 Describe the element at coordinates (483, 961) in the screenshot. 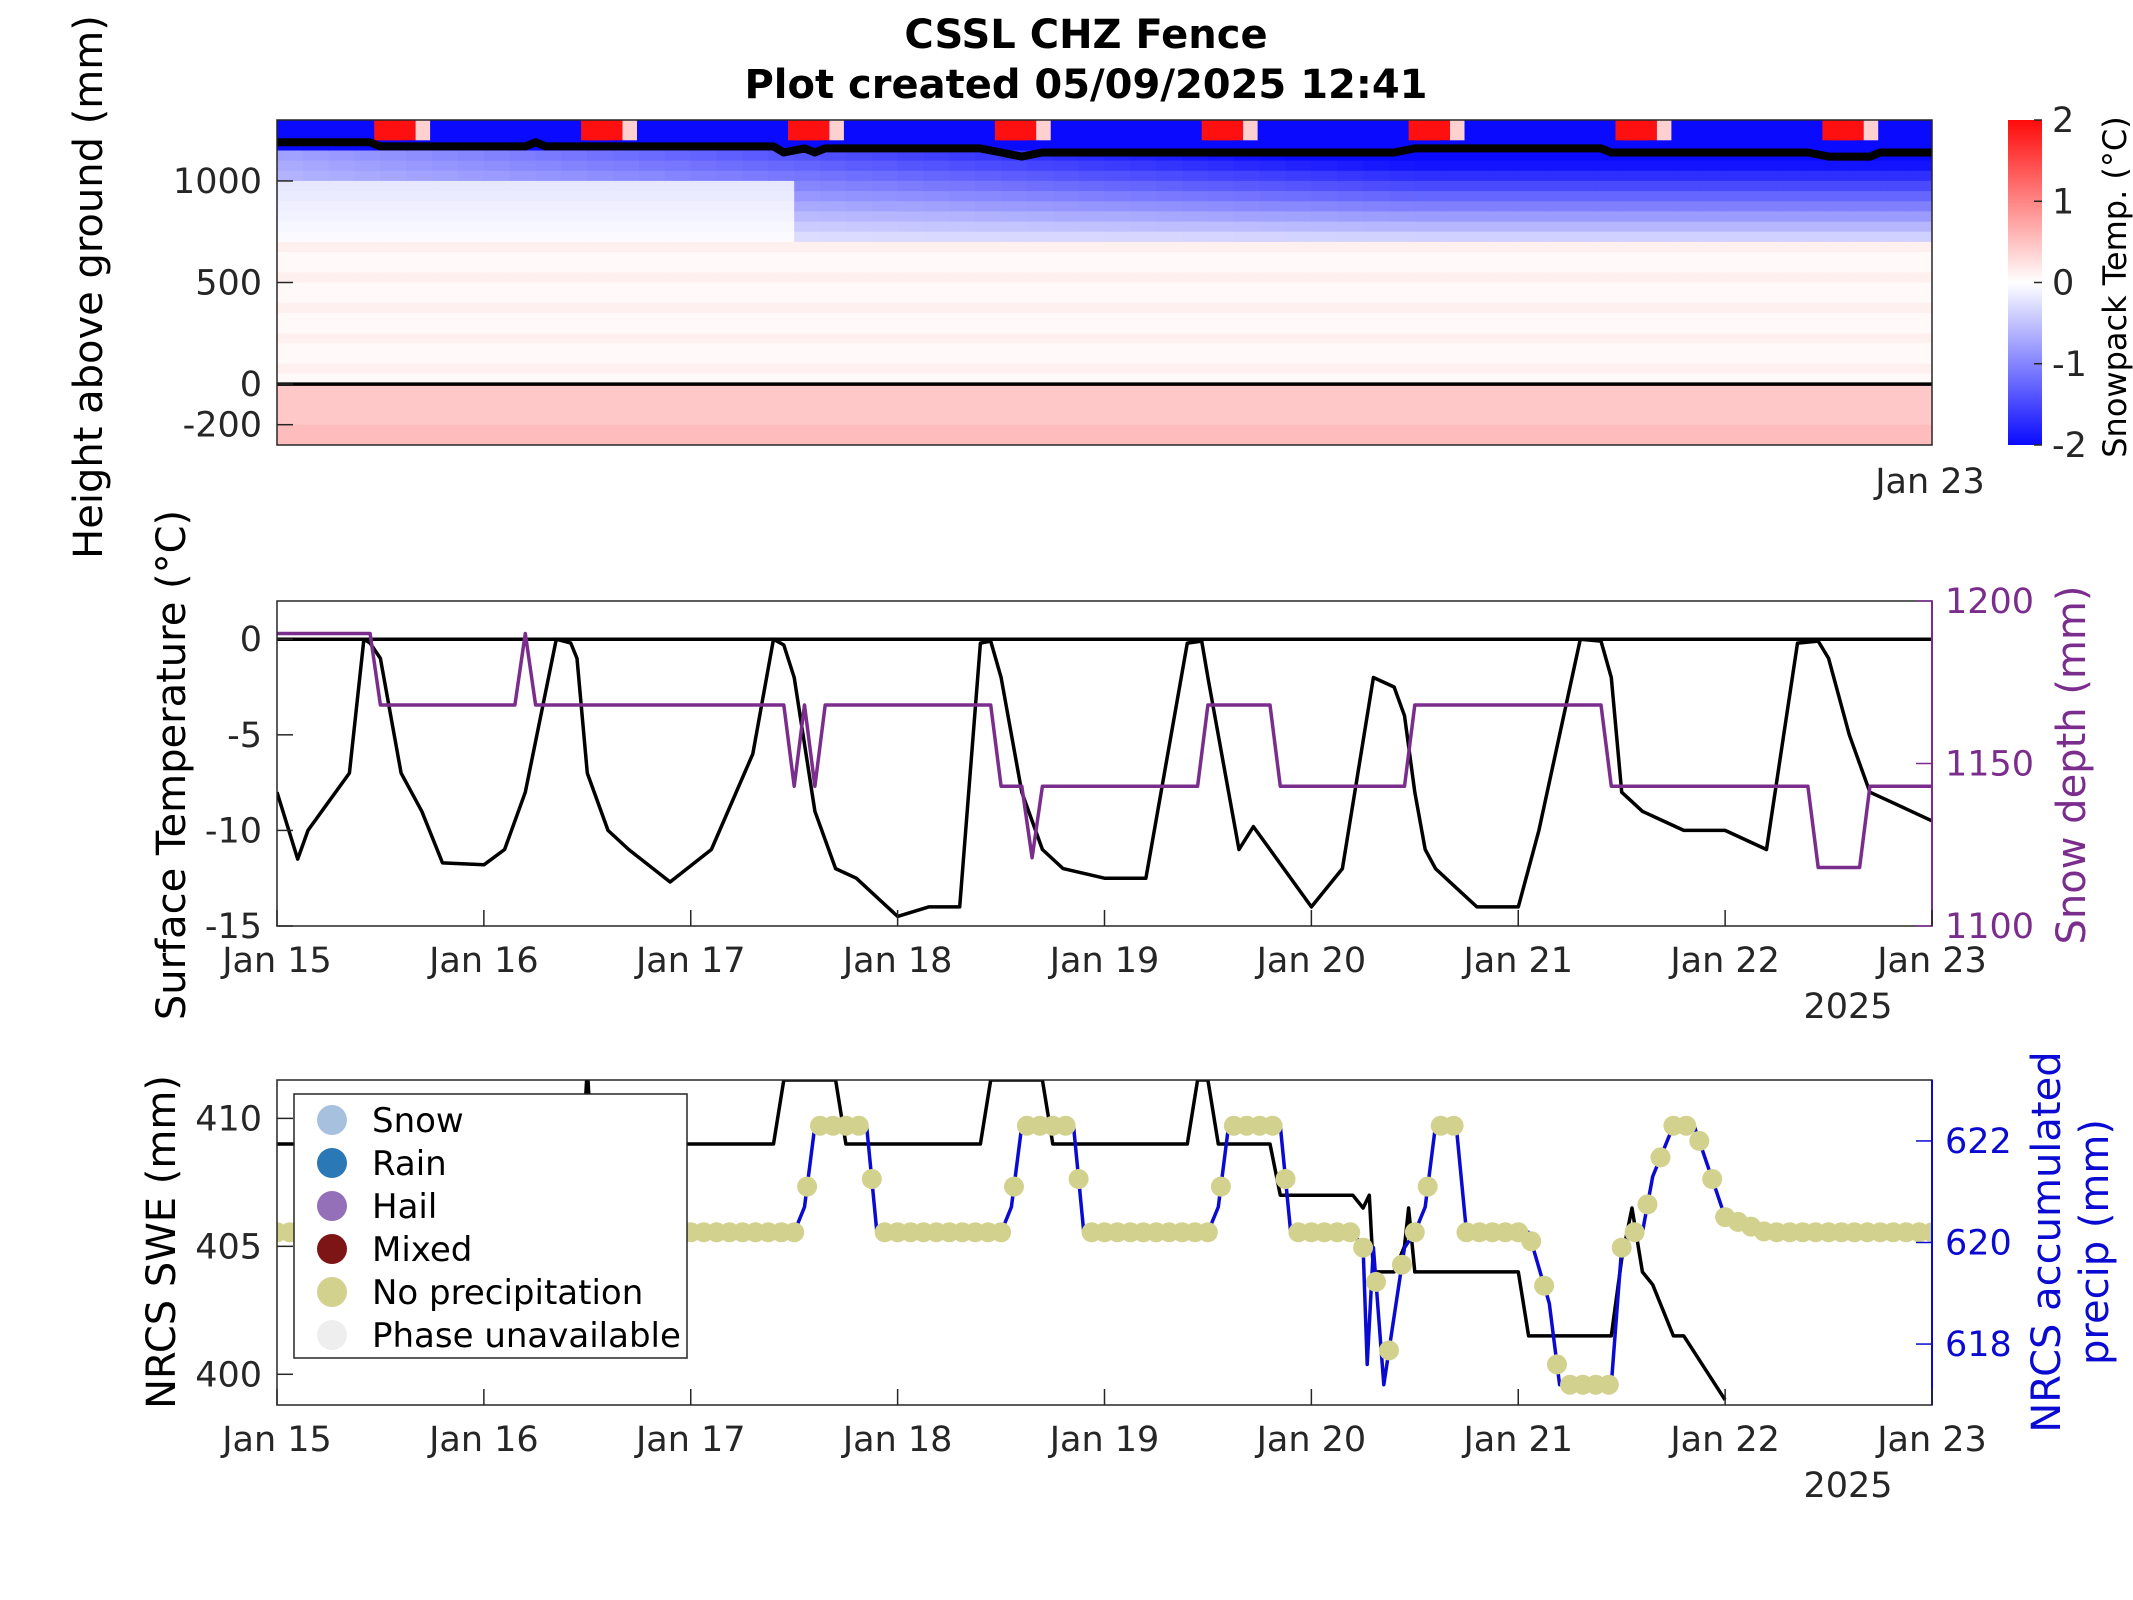

I see `panel2-xtick-label: Jan 16` at that location.